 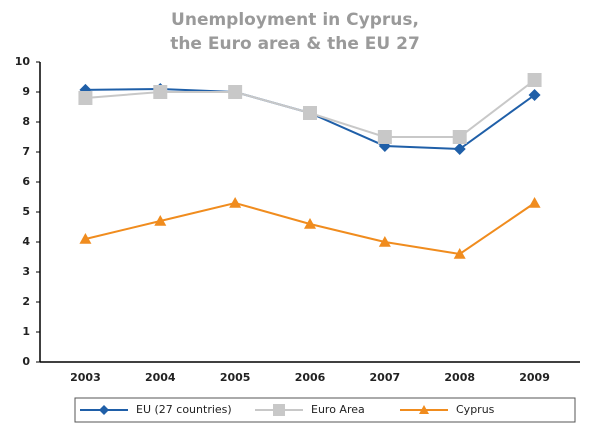 I want to click on legend-label: EU (27 countries), so click(x=184, y=409).